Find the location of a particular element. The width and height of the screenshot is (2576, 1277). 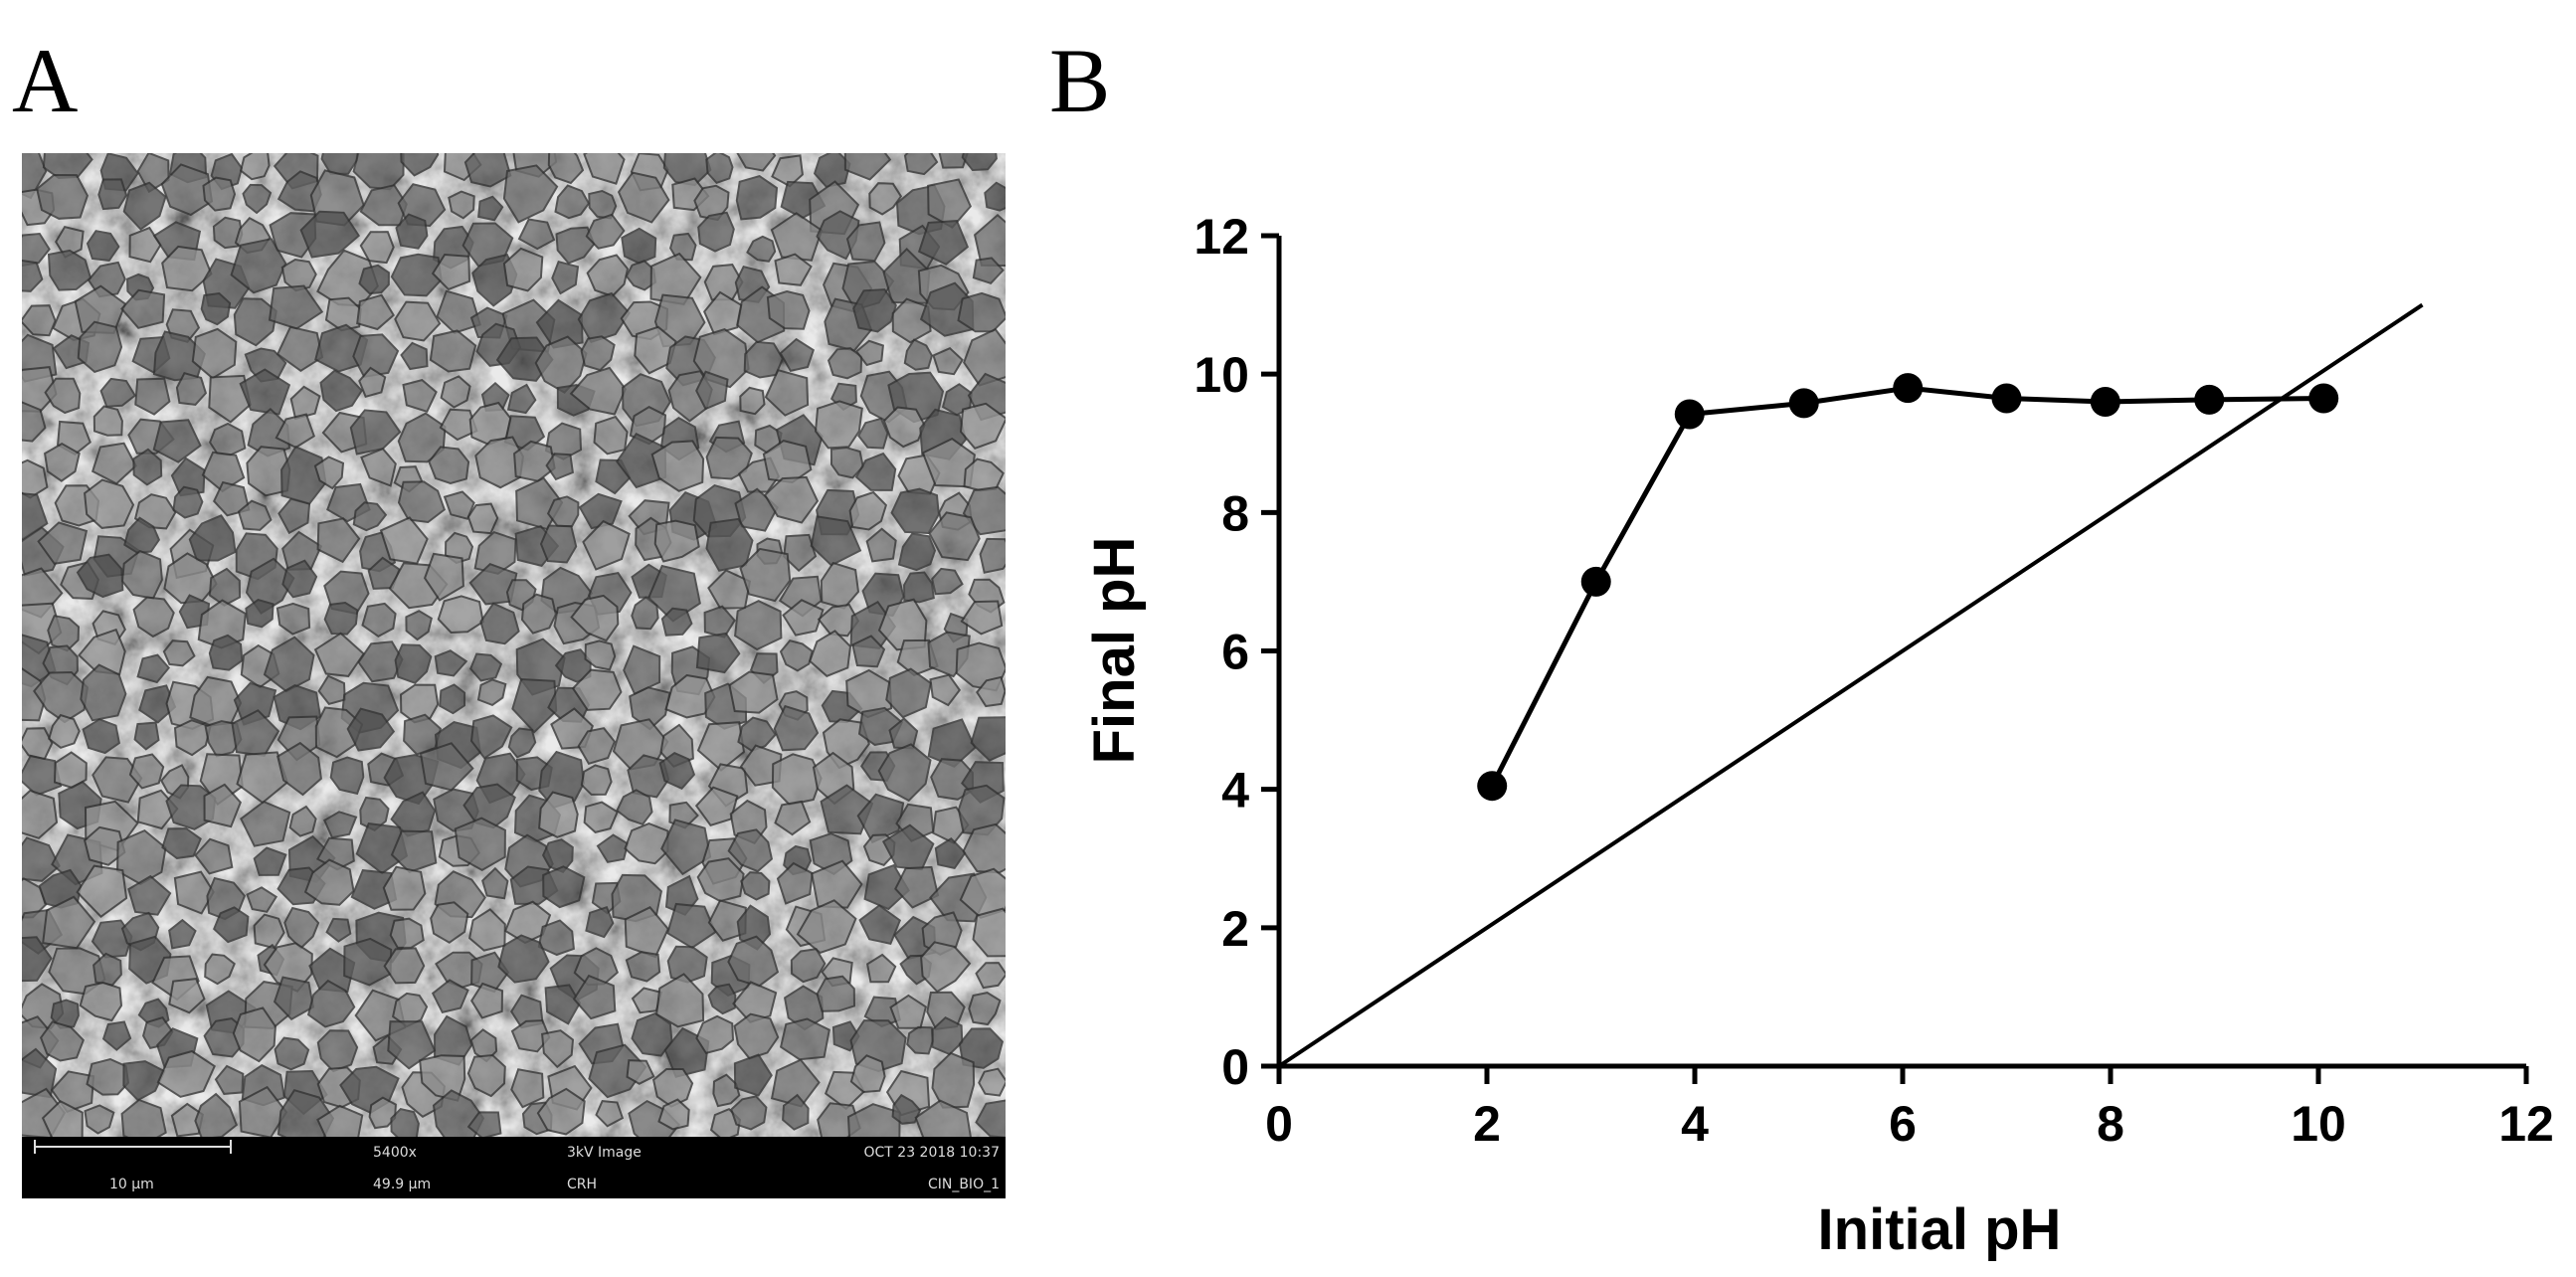

x-tick-label: 8 is located at coordinates (2110, 1124).